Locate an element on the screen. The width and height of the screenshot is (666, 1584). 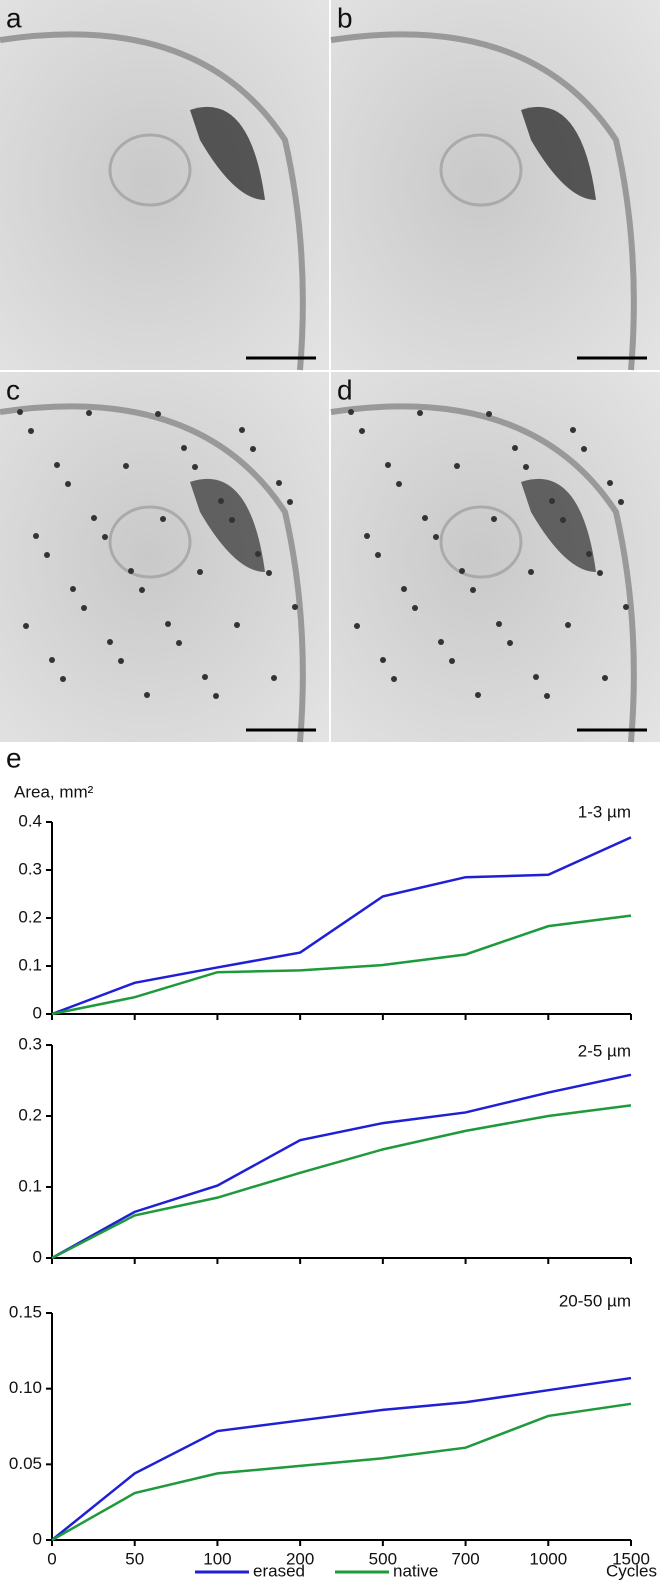
panel-subtitle: 1-3 µm is located at coordinates (604, 811).